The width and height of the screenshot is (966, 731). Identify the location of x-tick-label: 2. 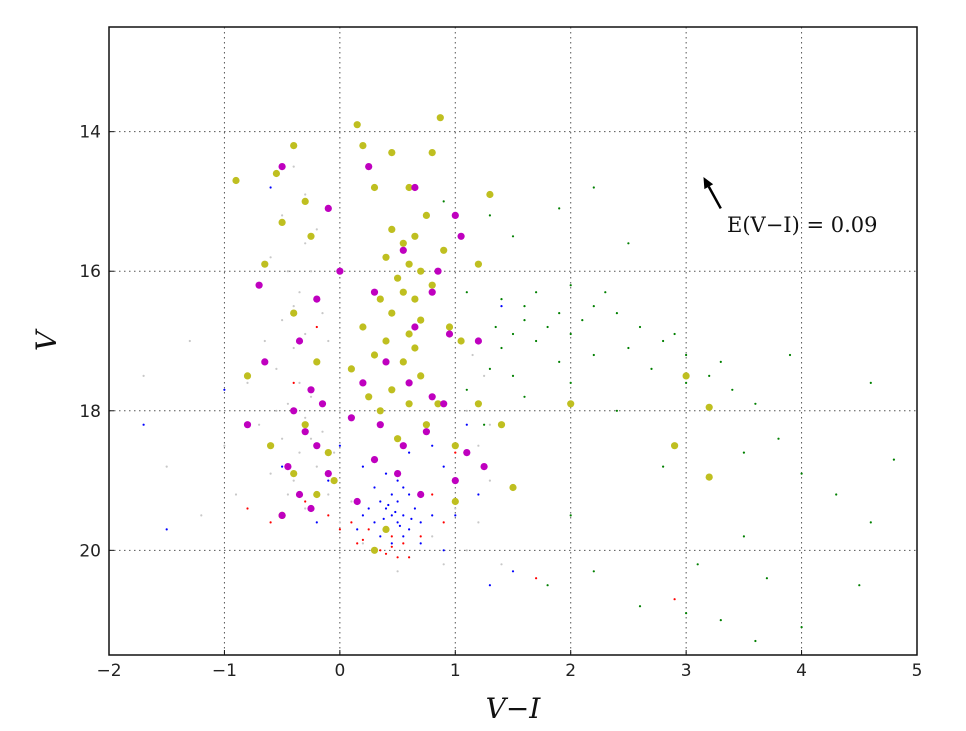
(570, 671).